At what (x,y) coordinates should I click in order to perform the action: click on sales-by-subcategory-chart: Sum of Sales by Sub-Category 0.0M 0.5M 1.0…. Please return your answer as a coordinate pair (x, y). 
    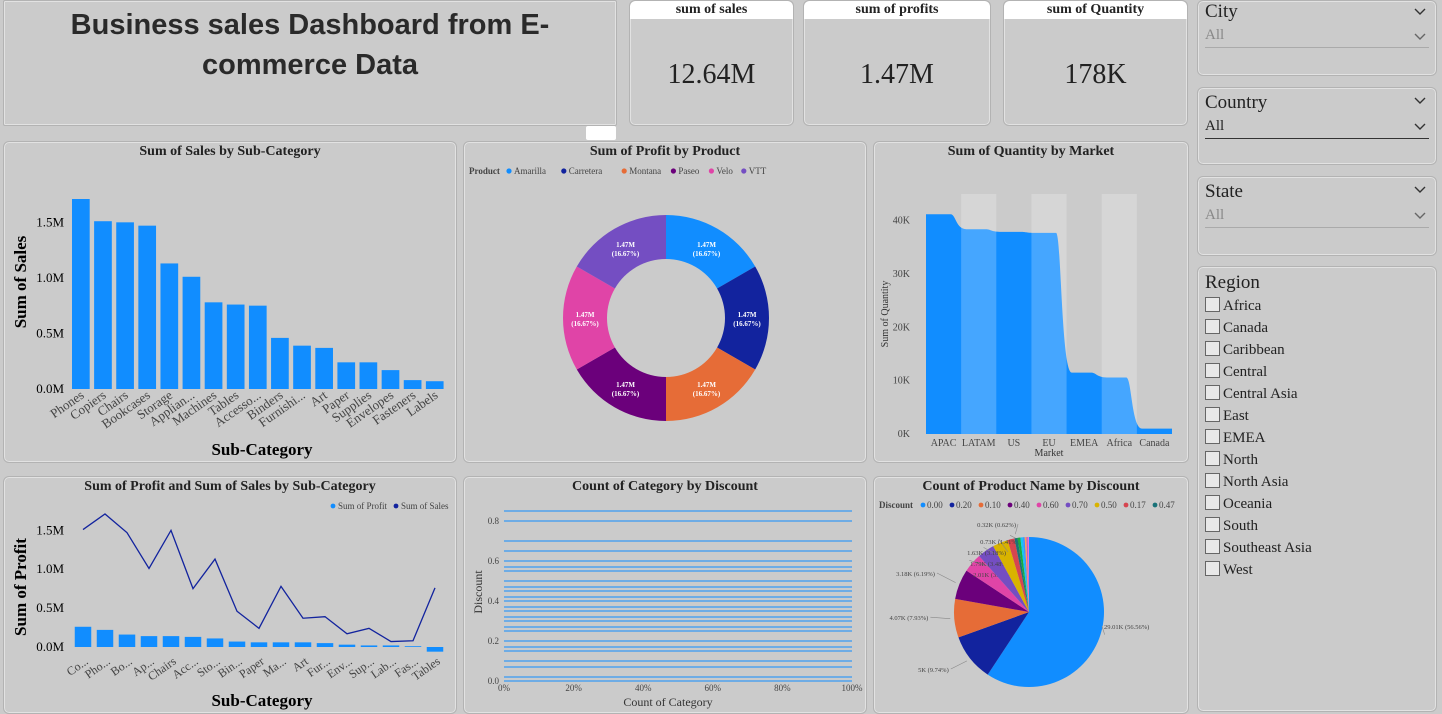
    Looking at the image, I should click on (230, 302).